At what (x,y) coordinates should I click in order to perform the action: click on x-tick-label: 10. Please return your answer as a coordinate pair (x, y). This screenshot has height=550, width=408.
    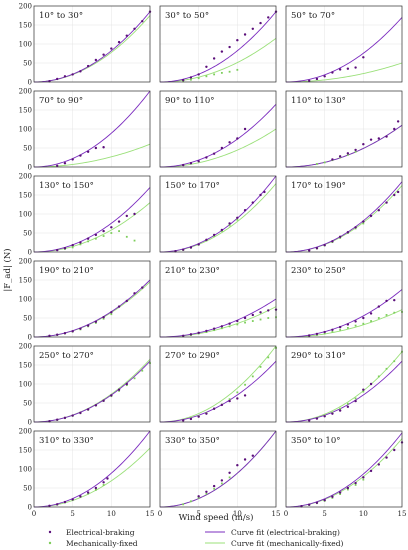
    Looking at the image, I should click on (237, 514).